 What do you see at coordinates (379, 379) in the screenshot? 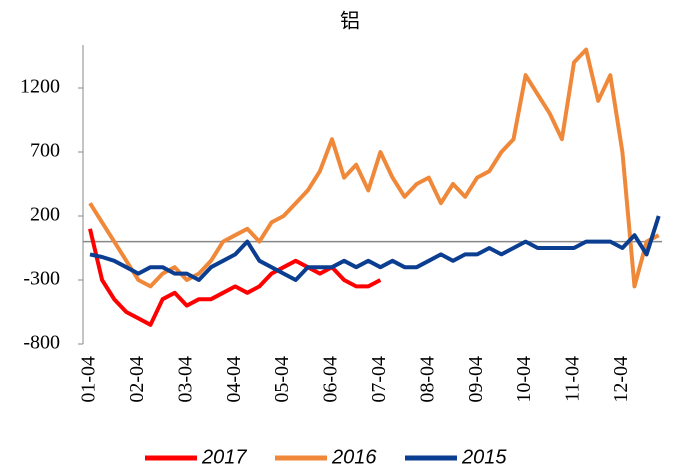
I see `x-tick-label: 07-04` at bounding box center [379, 379].